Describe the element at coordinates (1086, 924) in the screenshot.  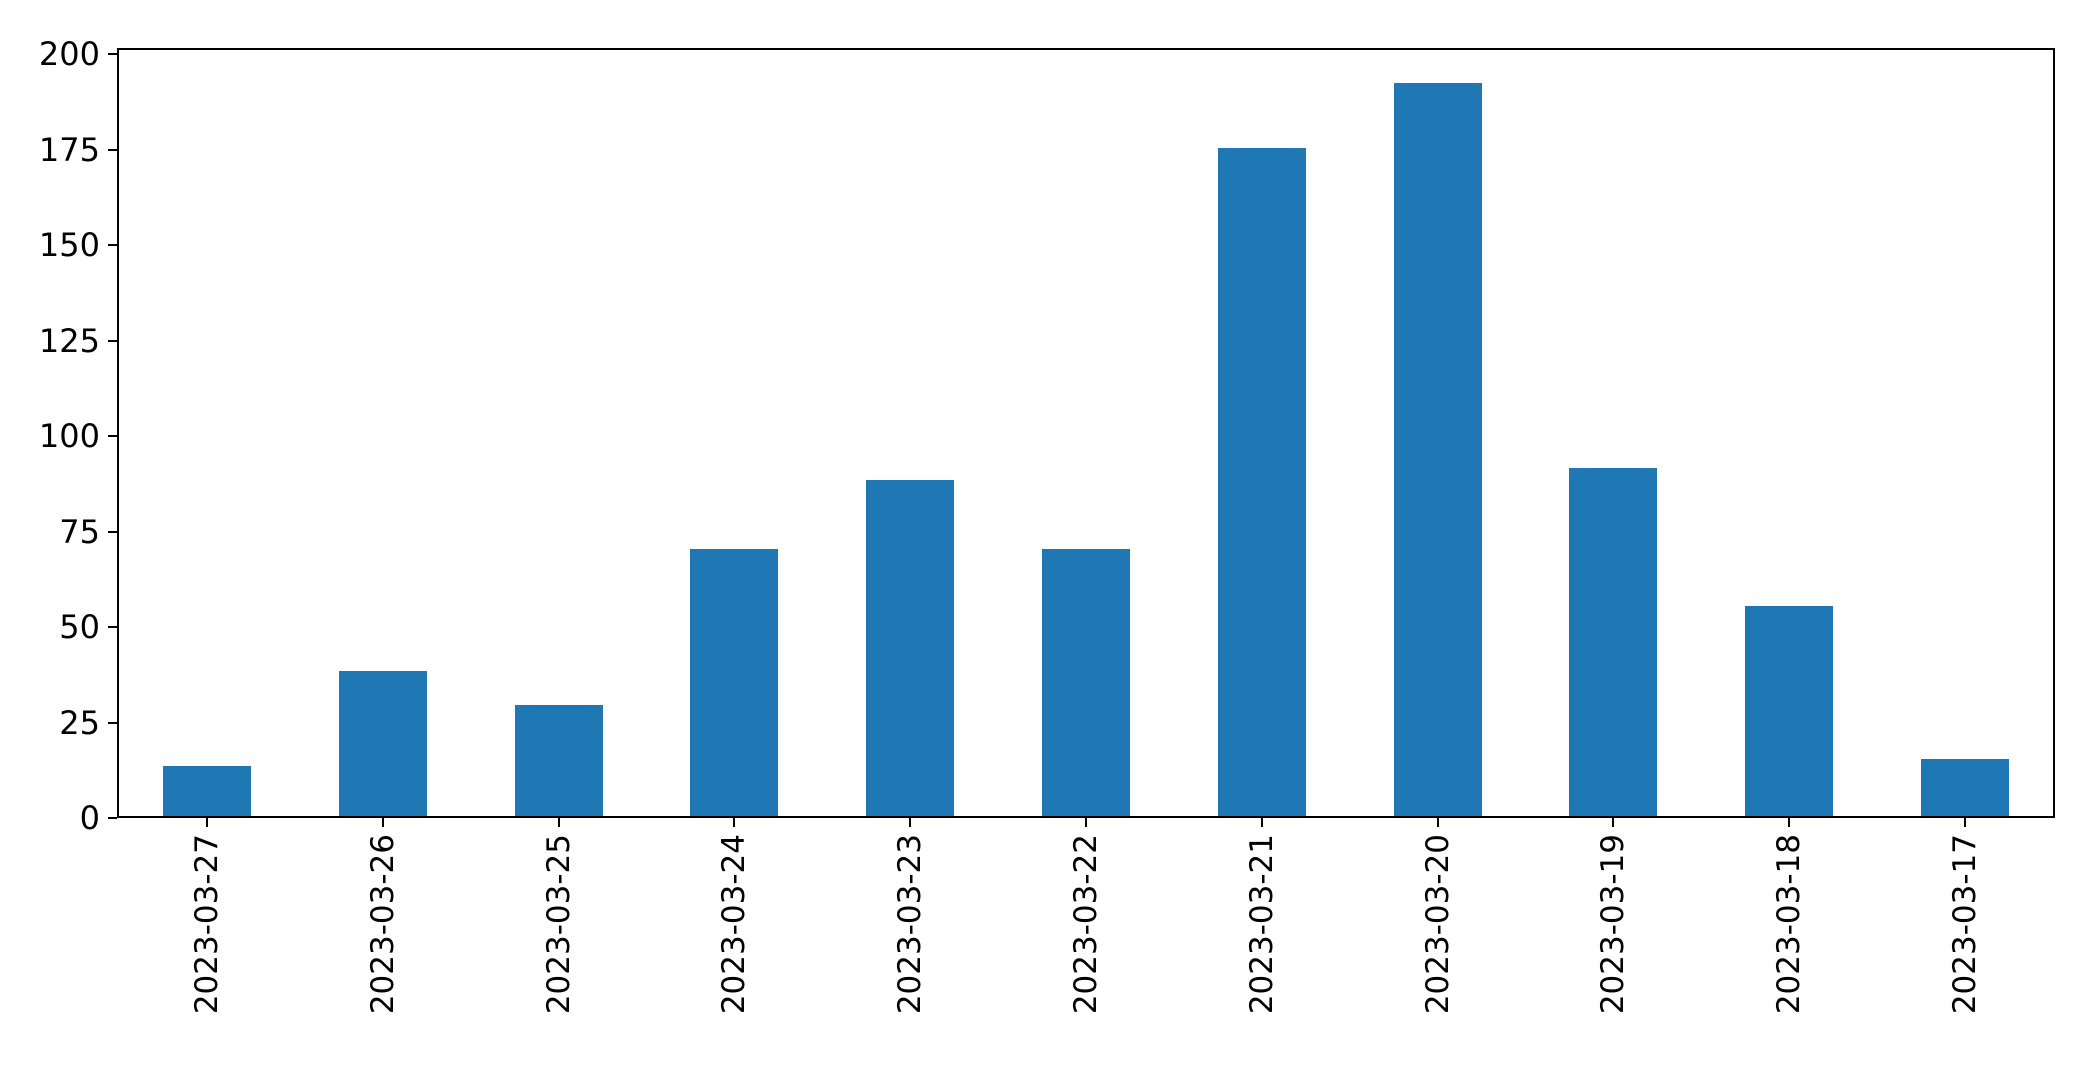
I see `x-tick-label: 2023-03-22` at that location.